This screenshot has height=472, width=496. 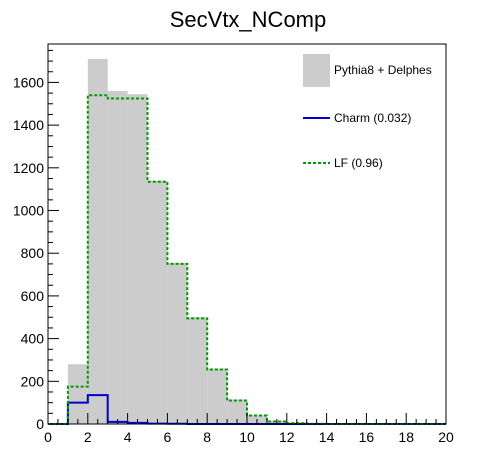 What do you see at coordinates (48, 437) in the screenshot?
I see `x-tick-label: 0` at bounding box center [48, 437].